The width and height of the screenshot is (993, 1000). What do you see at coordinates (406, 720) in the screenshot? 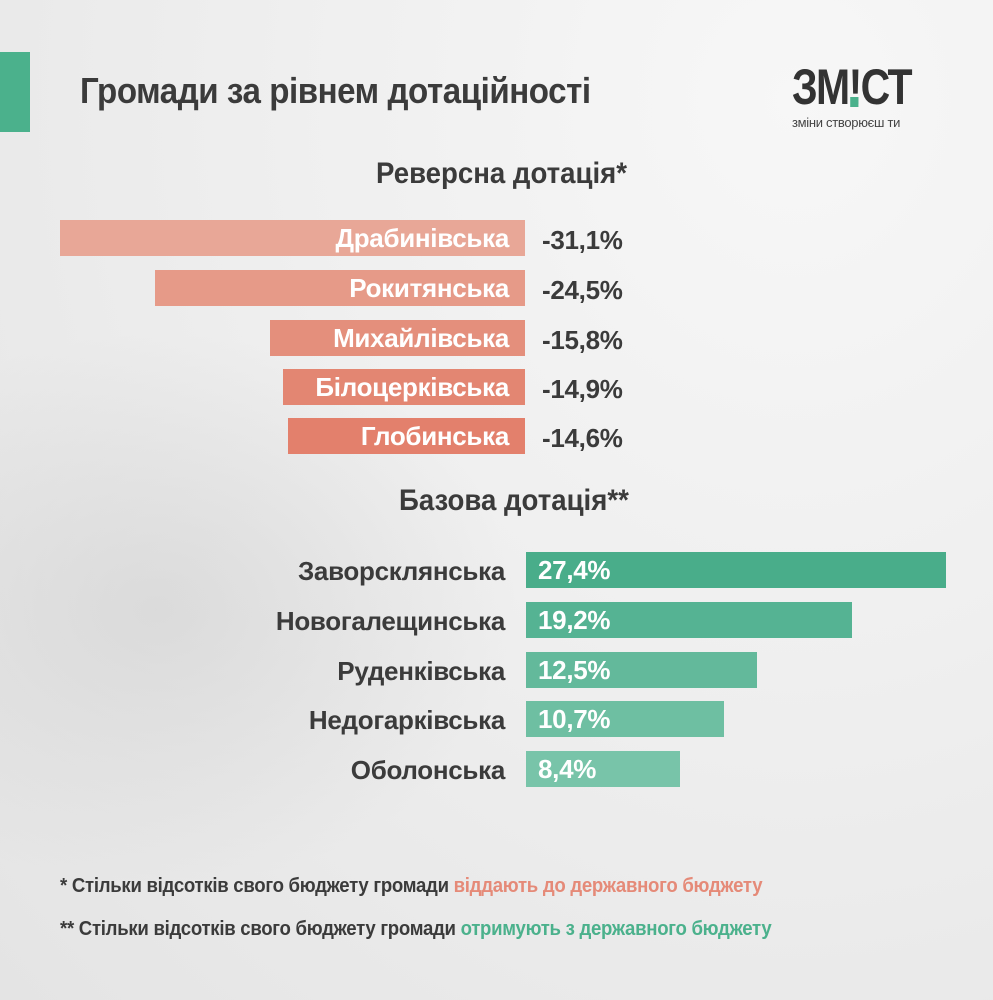
I see `bar-category-label: Недогарківська` at bounding box center [406, 720].